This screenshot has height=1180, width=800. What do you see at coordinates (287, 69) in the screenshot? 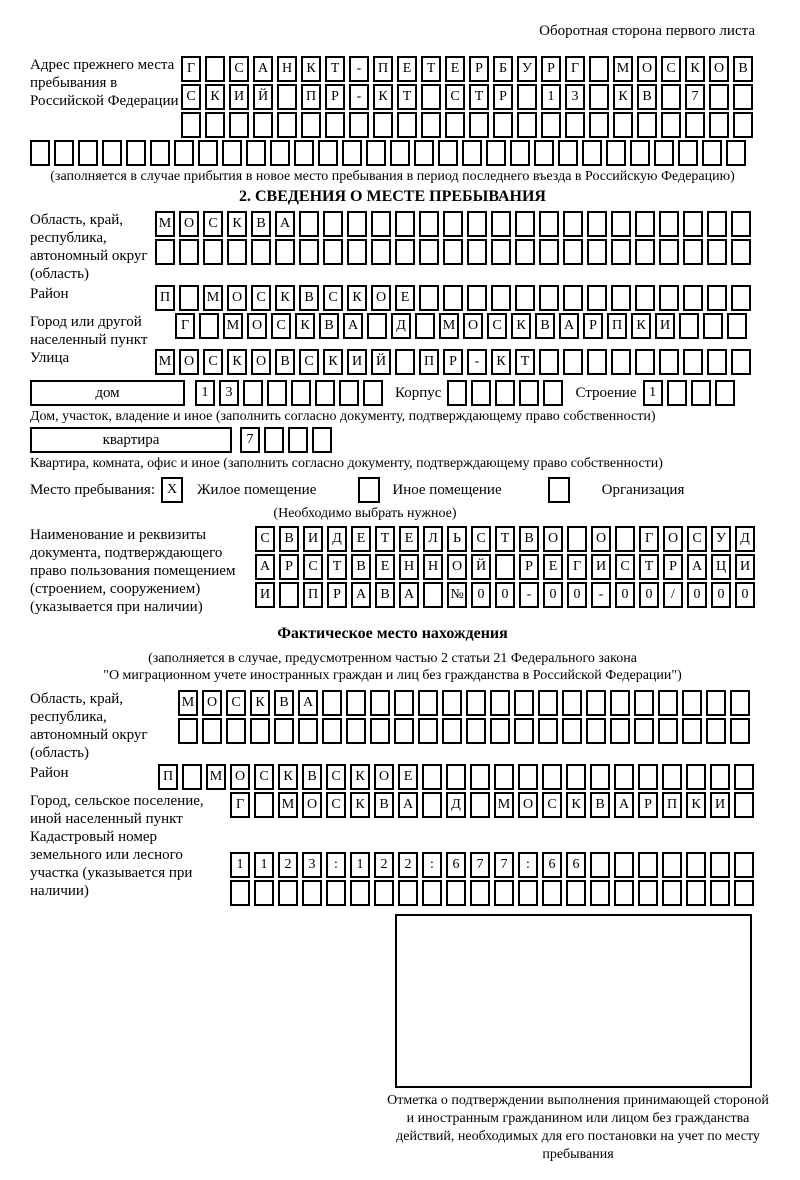
I see `char-cell: Н` at bounding box center [287, 69].